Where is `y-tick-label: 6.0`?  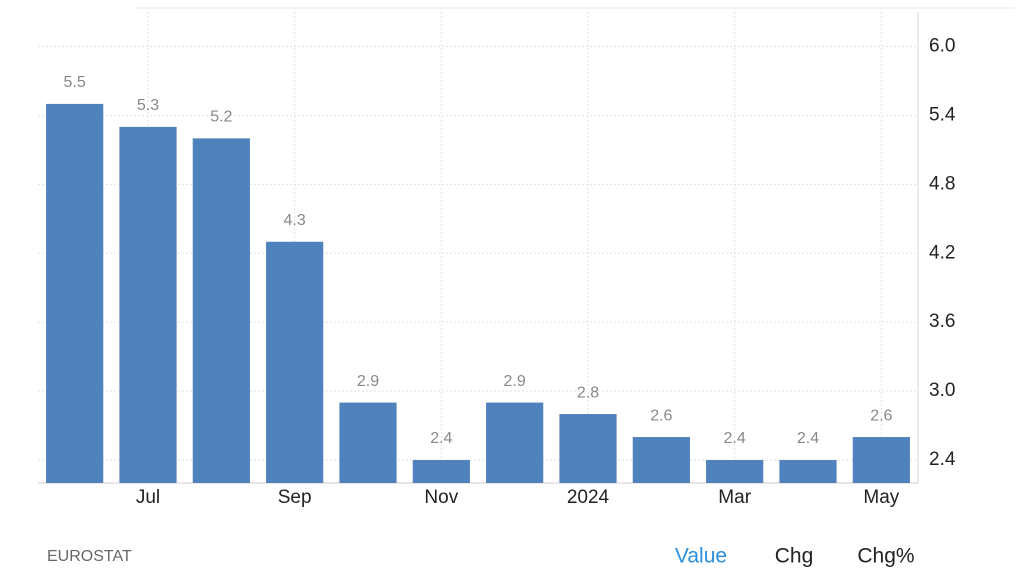
y-tick-label: 6.0 is located at coordinates (942, 45).